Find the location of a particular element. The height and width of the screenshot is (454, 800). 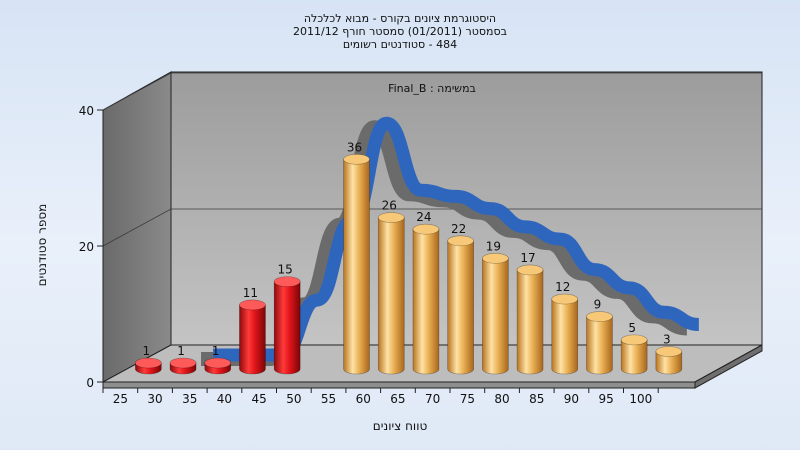

x-tick-label: 45 is located at coordinates (259, 399).